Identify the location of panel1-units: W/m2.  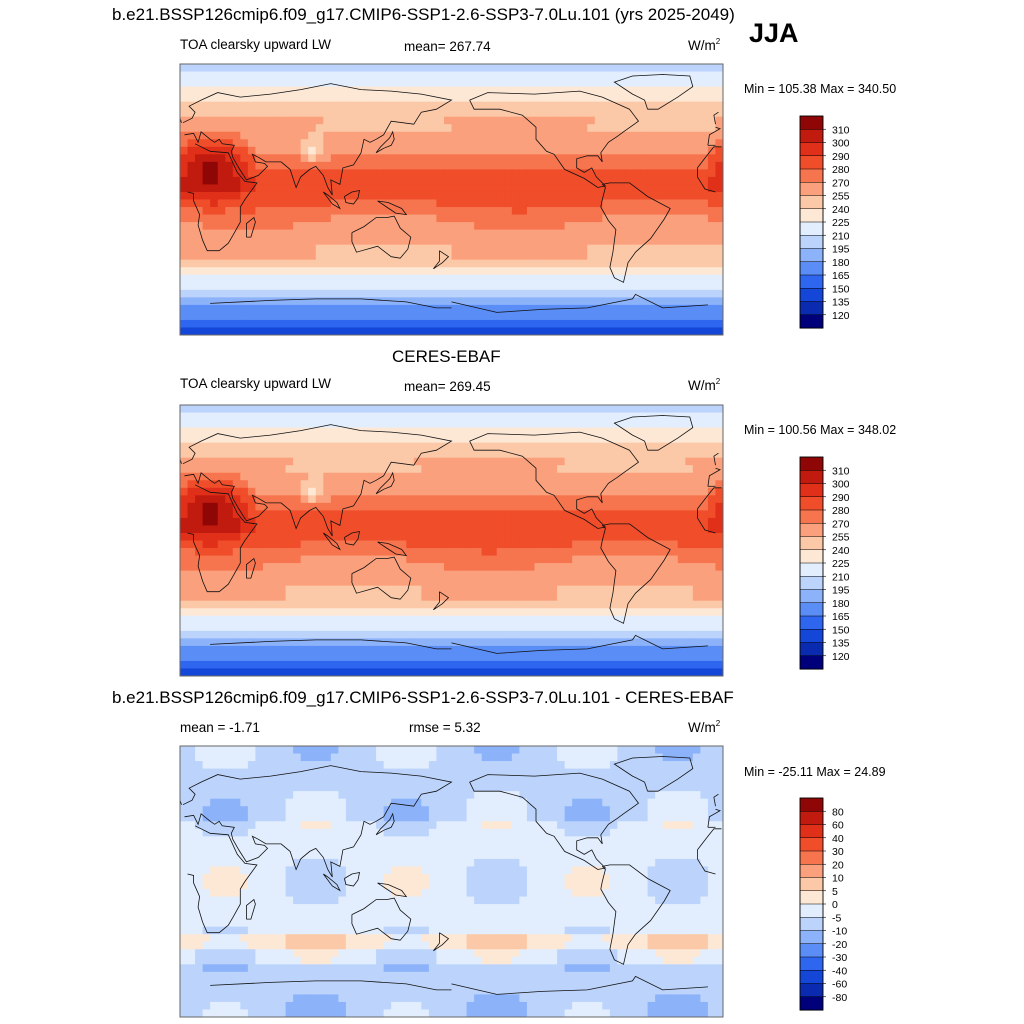
(704, 45).